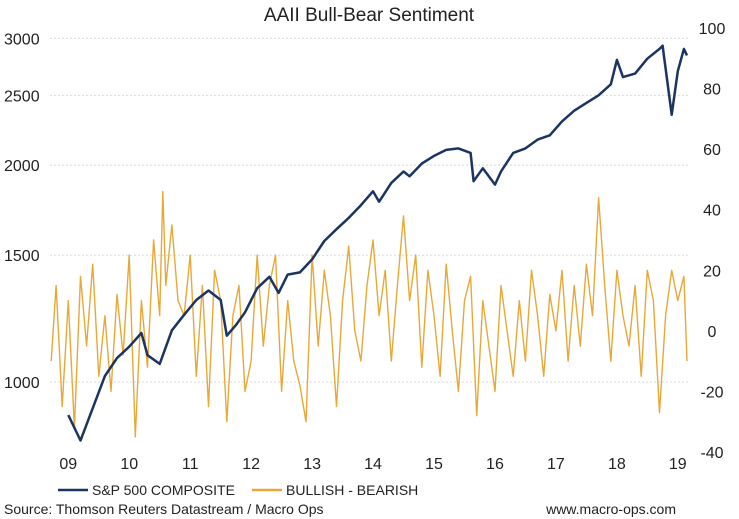 The image size is (739, 519). I want to click on x-tick-label: 19, so click(678, 464).